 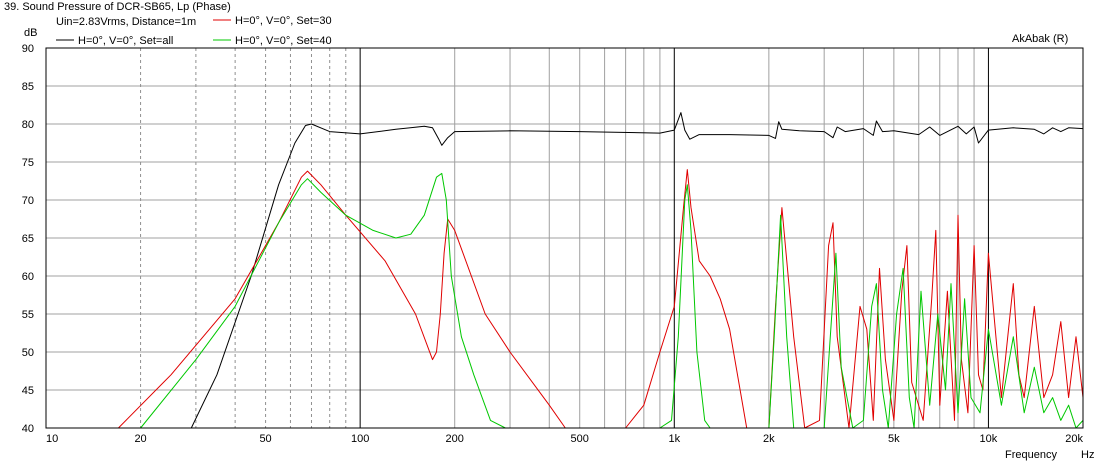 I want to click on x-tick-label: 10, so click(x=52, y=439).